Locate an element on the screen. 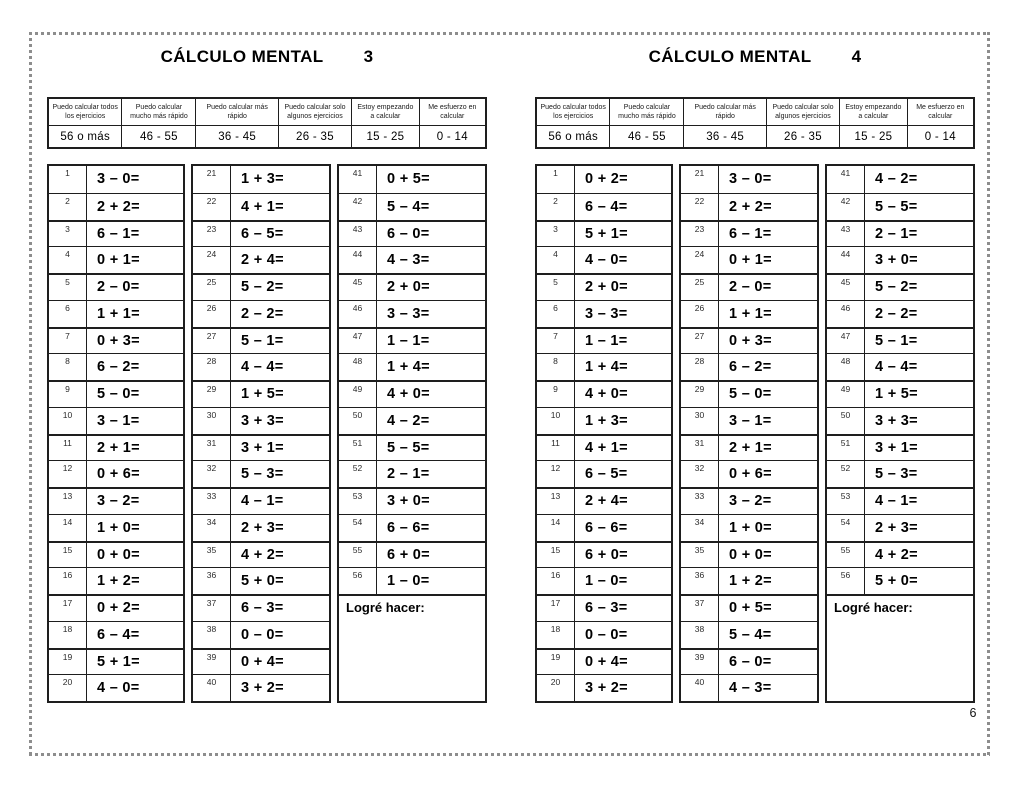 Image resolution: width=1024 pixels, height=791 pixels. exercise-expression: 5 – 0= is located at coordinates (750, 394).